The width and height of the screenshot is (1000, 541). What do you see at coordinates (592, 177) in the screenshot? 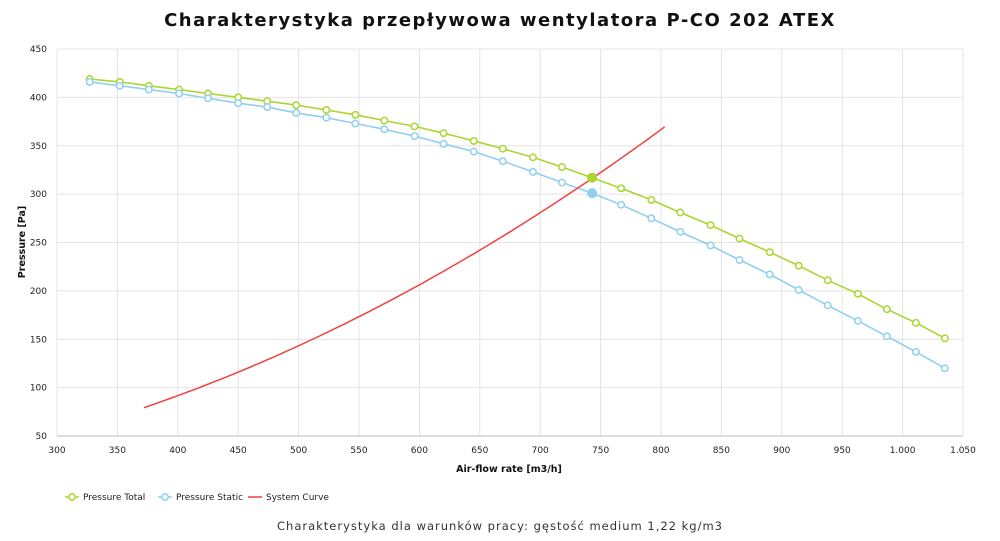
I see `operating-point-pressure-total` at bounding box center [592, 177].